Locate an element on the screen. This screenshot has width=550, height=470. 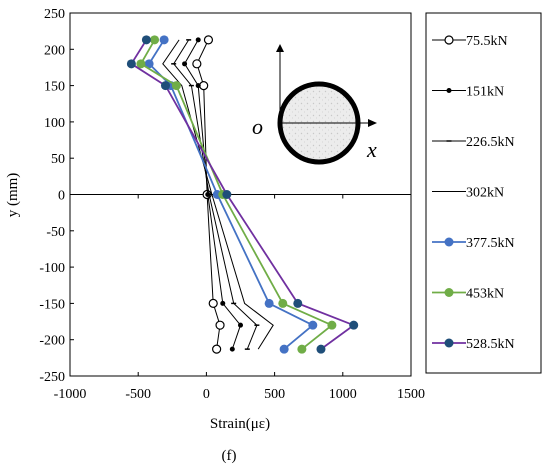
legend-label: 453kN is located at coordinates (485, 294).